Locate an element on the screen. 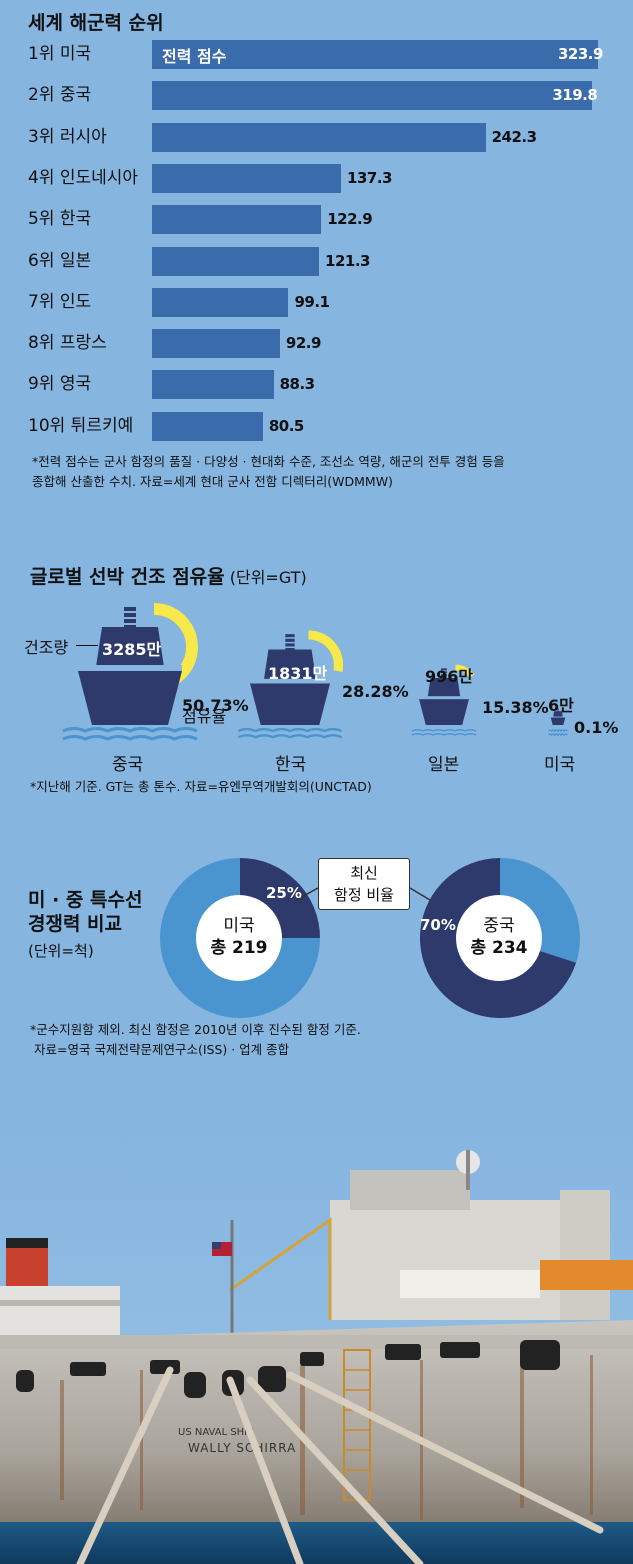  callout-line1: 최신 is located at coordinates (364, 873).